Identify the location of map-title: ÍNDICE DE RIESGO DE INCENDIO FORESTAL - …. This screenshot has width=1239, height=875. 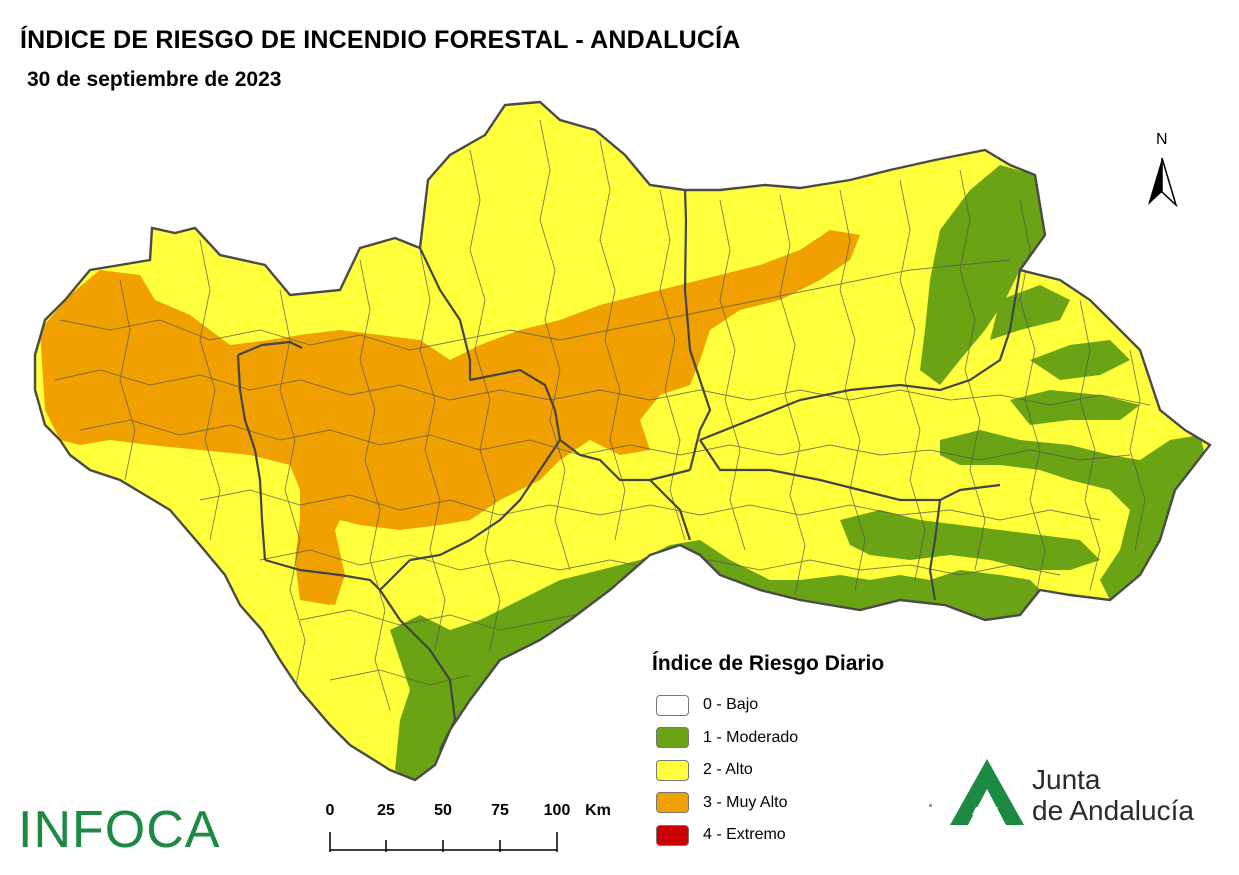
(380, 40).